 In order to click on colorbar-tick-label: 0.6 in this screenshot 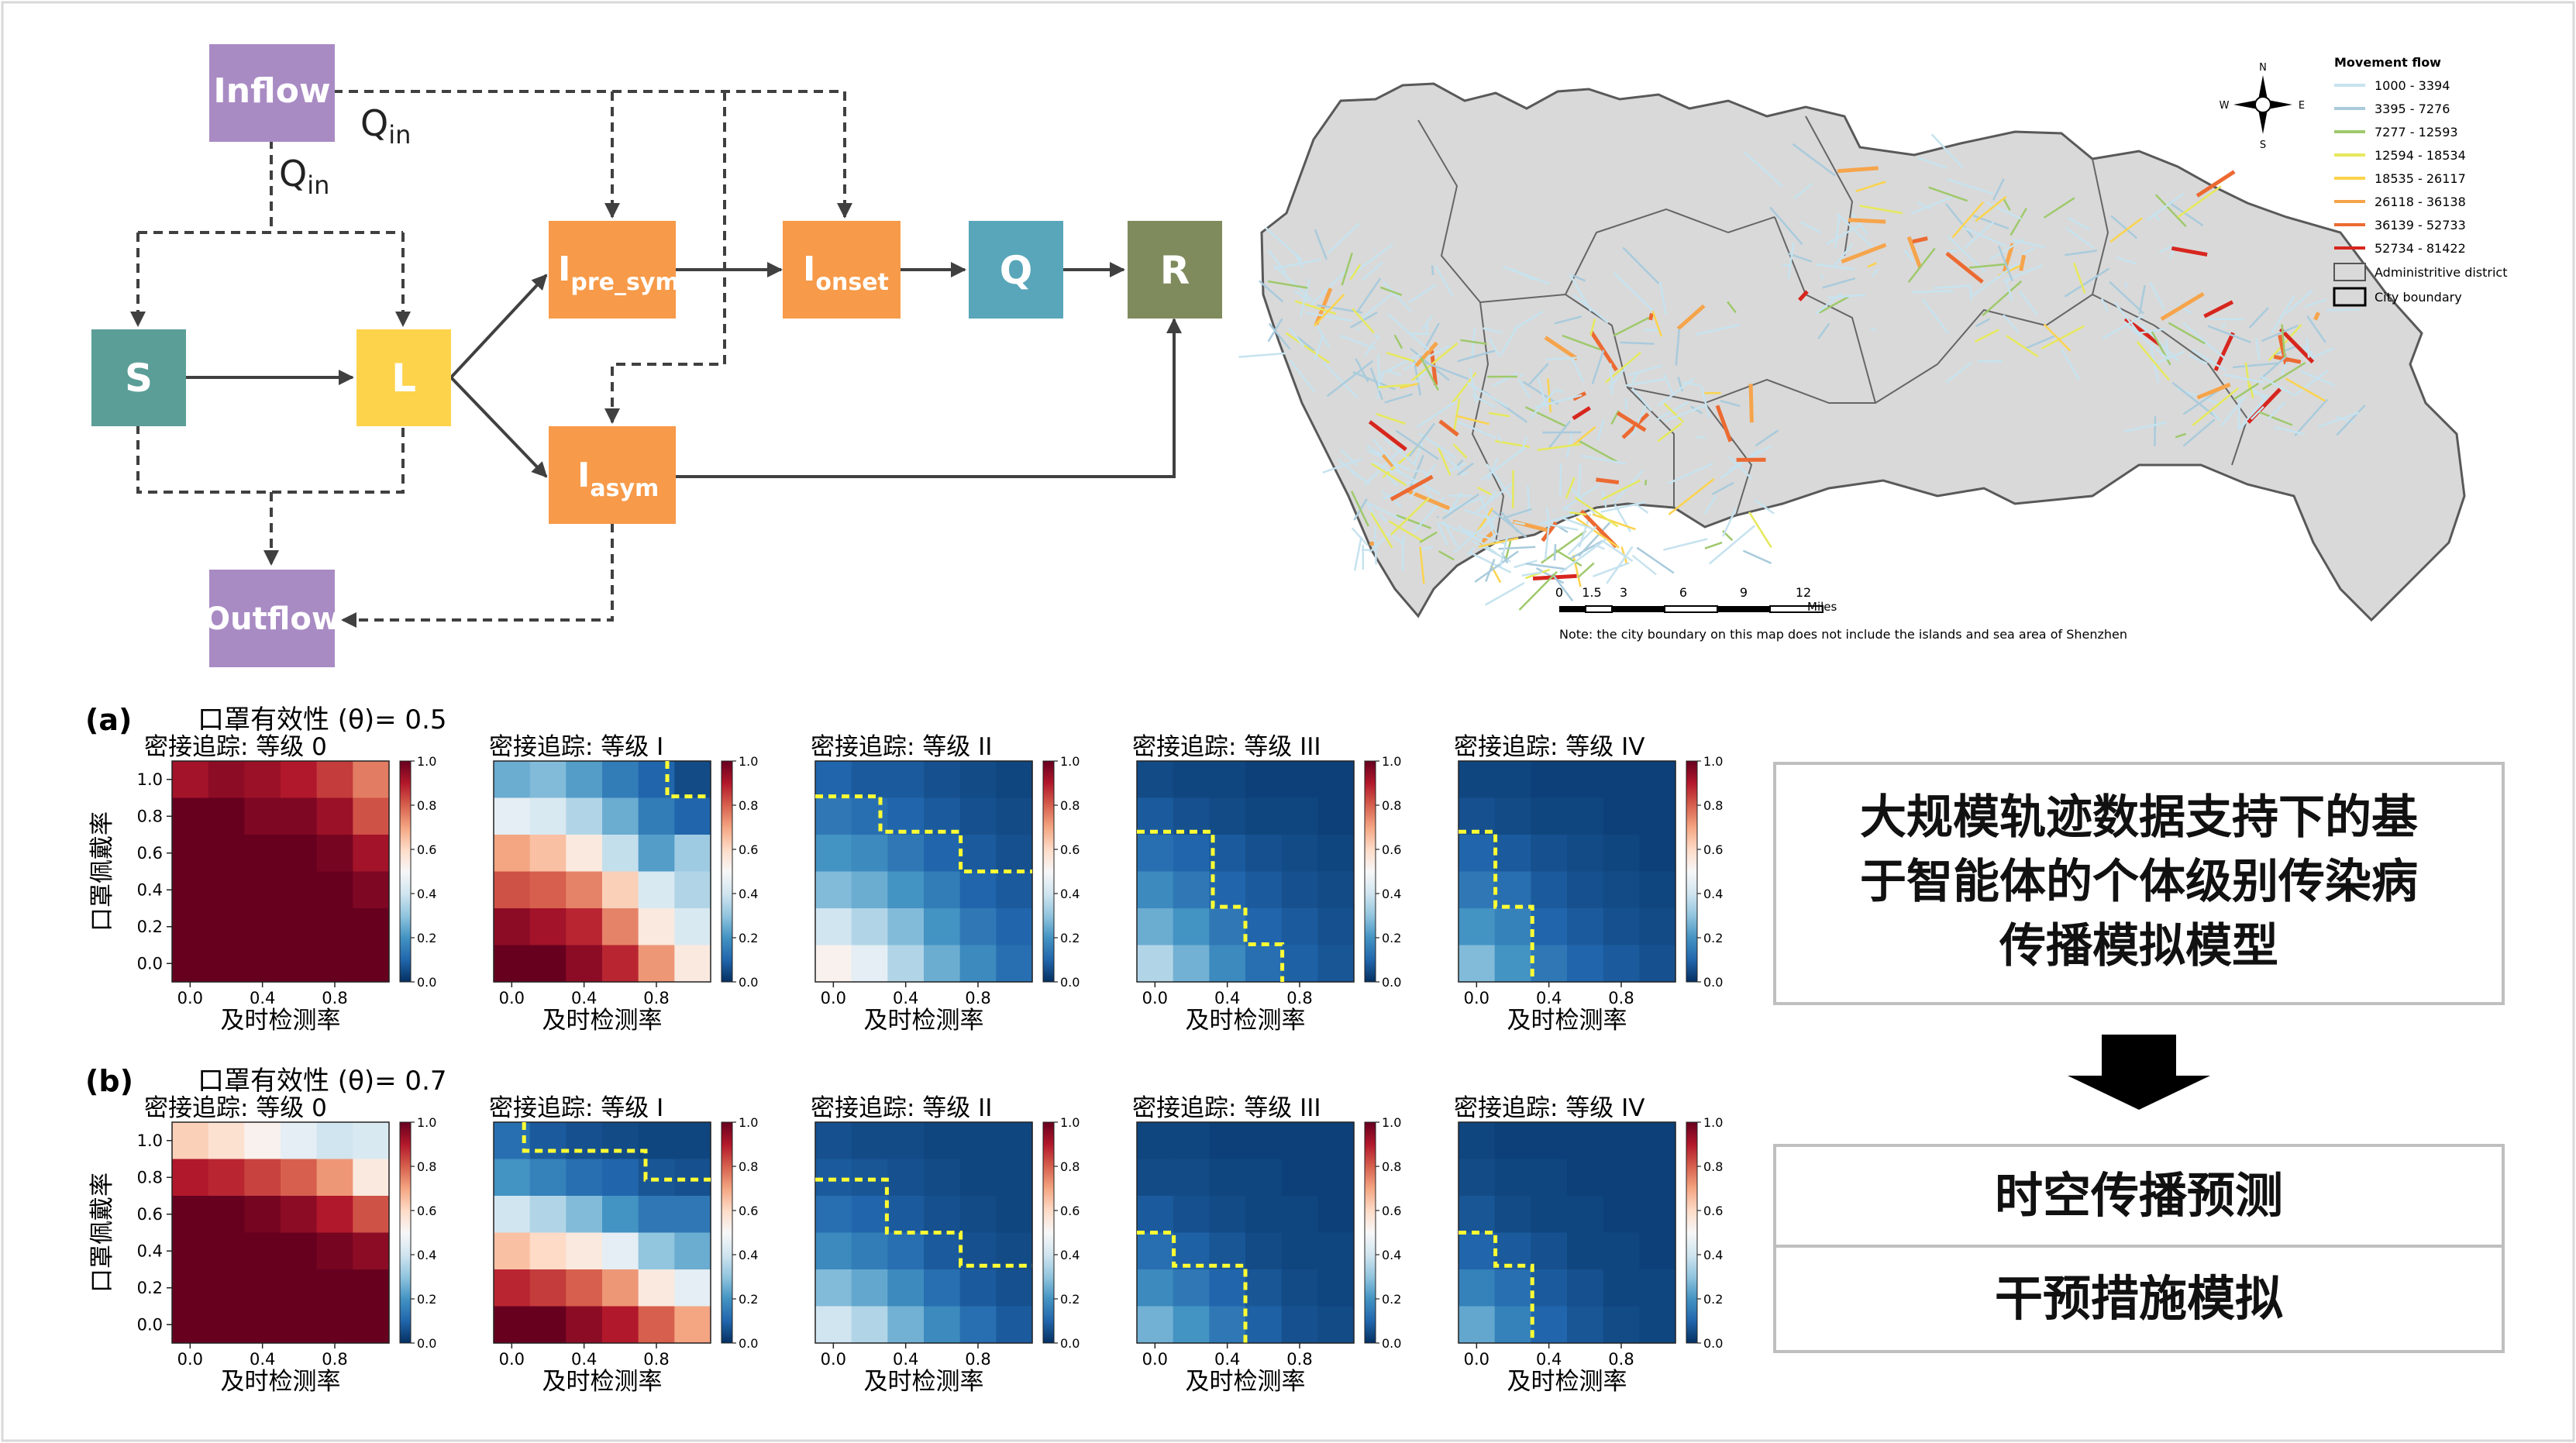, I will do `click(426, 850)`.